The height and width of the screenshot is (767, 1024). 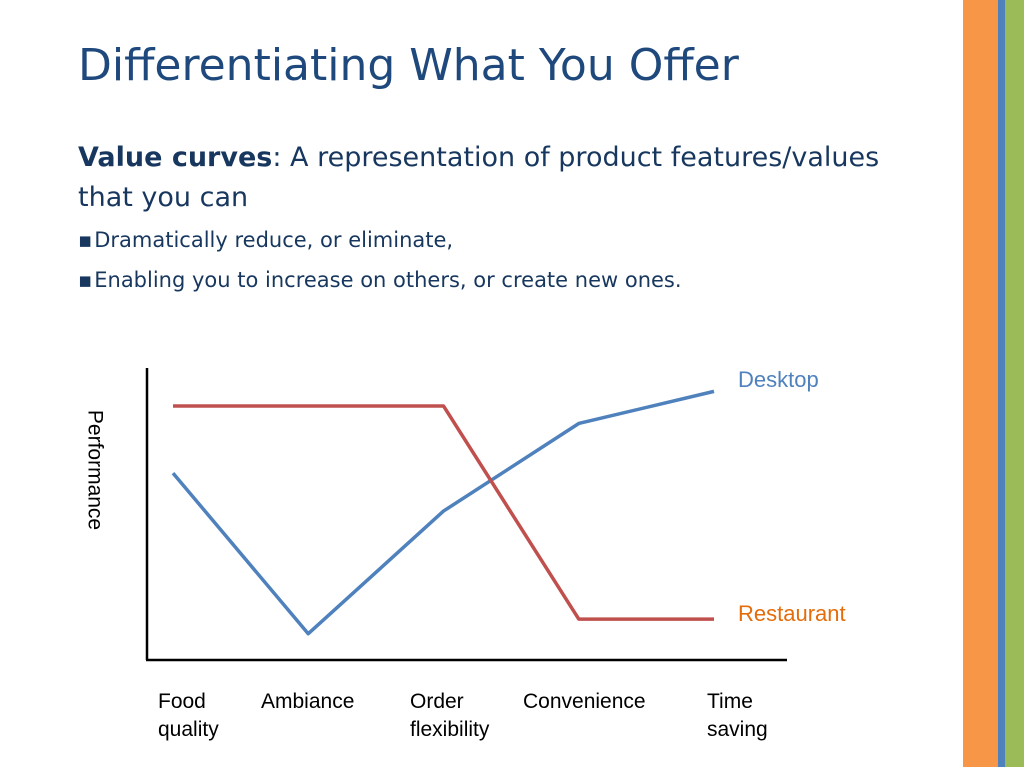 What do you see at coordinates (175, 157) in the screenshot?
I see `intro-term: Value curves` at bounding box center [175, 157].